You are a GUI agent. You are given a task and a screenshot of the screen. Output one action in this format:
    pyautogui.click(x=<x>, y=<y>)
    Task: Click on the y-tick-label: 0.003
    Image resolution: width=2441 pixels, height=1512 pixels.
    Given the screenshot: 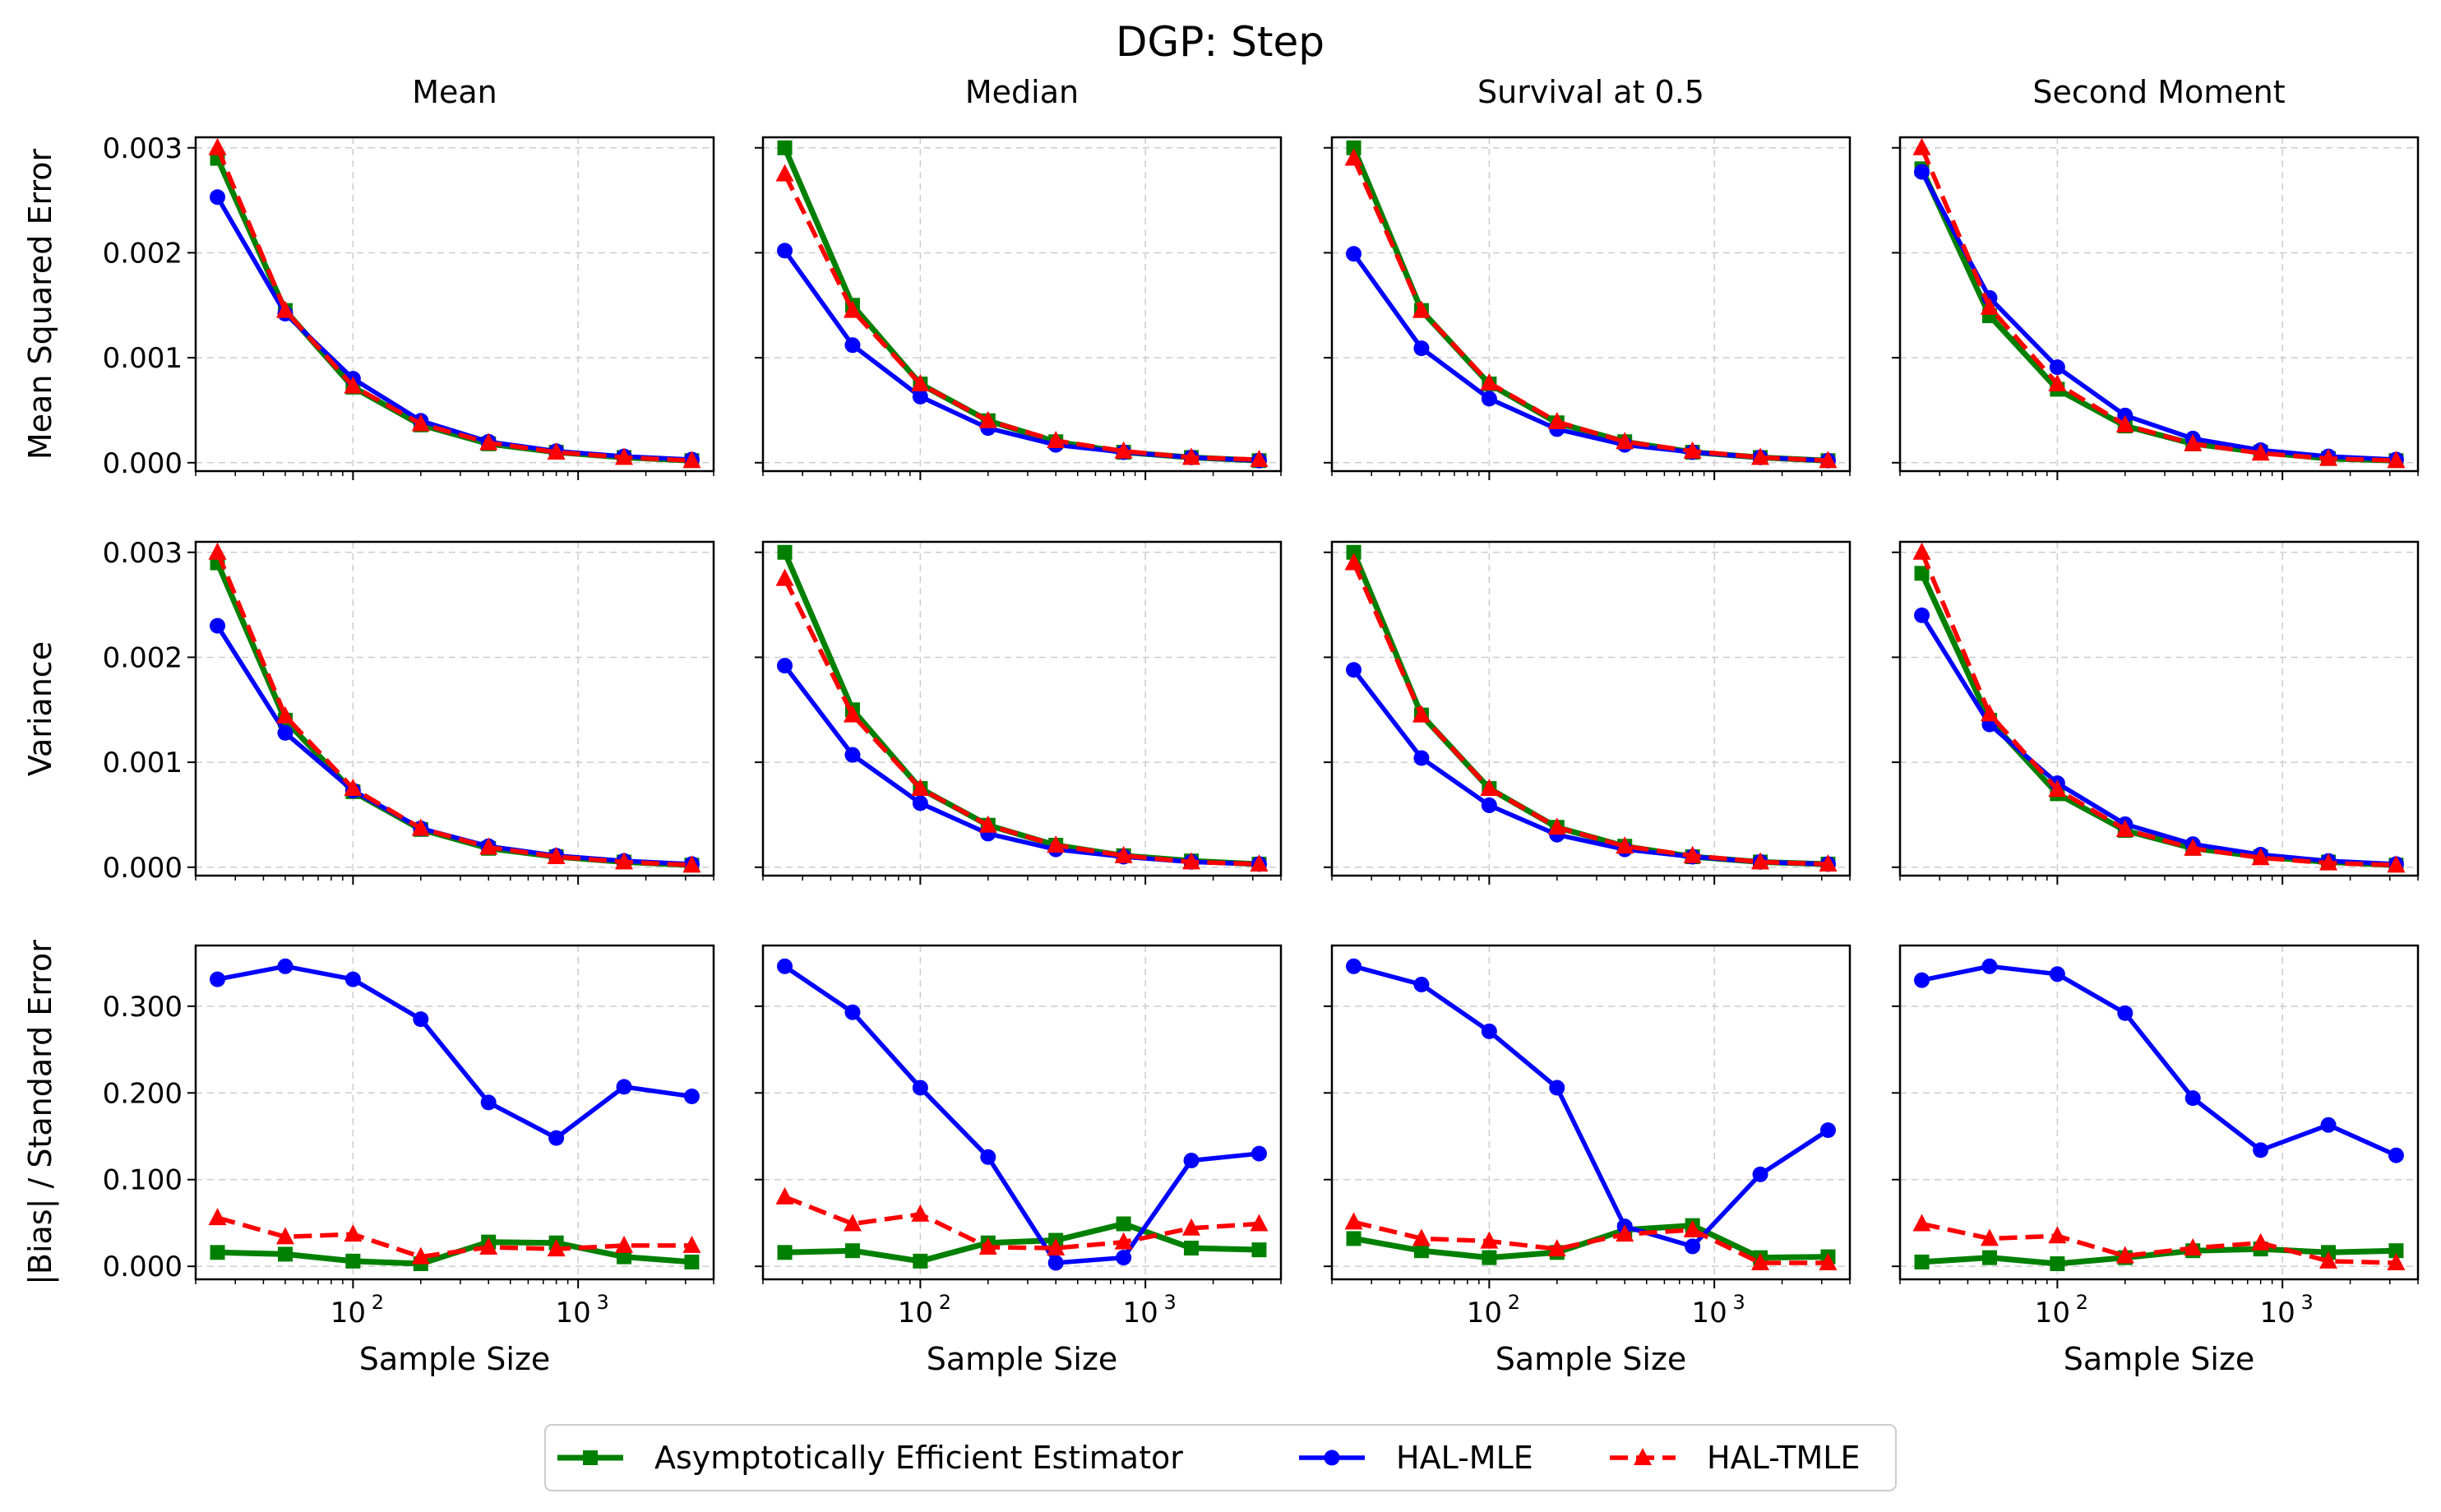 What is the action you would take?
    pyautogui.click(x=143, y=553)
    